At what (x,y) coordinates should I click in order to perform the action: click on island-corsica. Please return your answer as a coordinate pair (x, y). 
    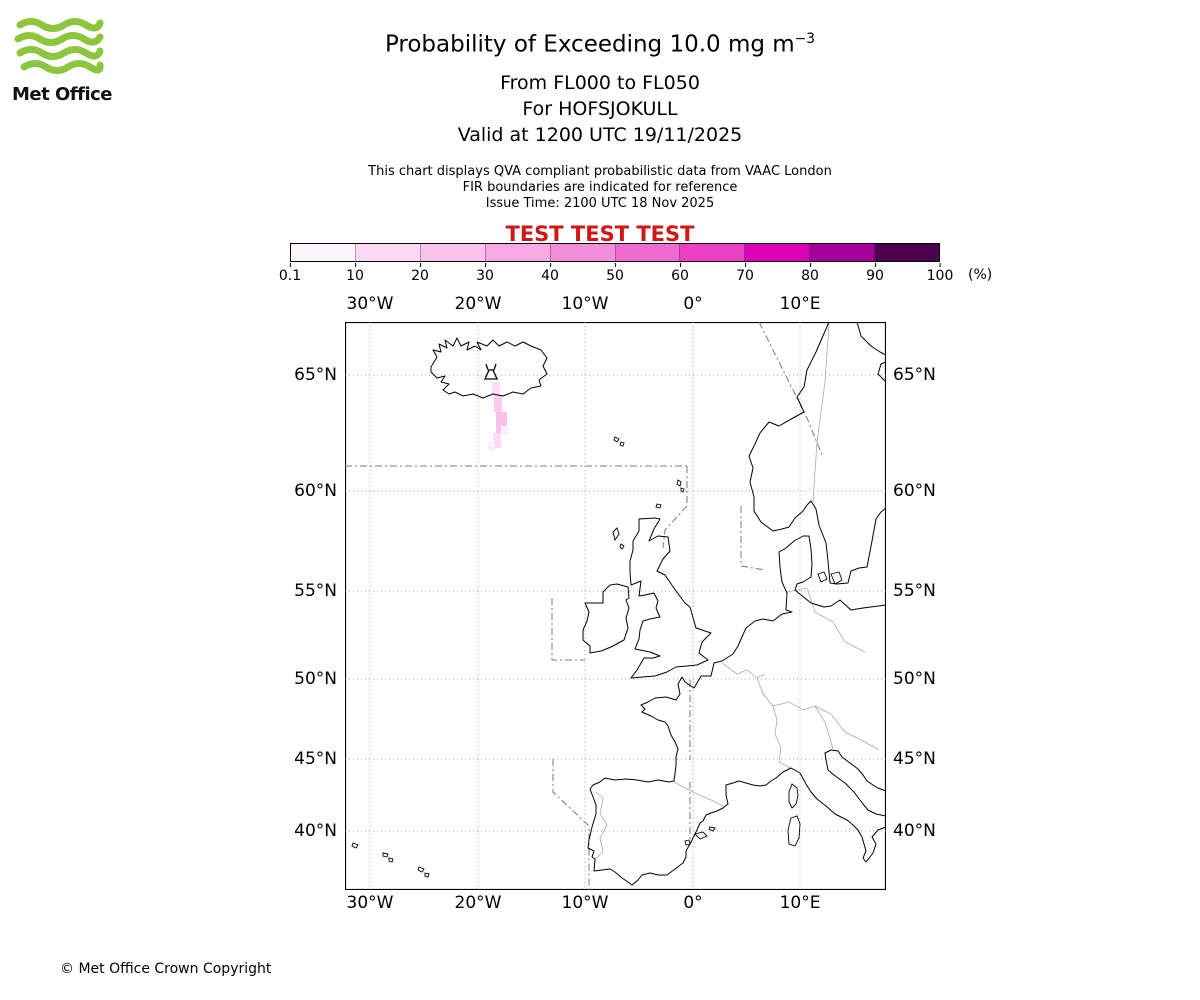
    Looking at the image, I should click on (793, 796).